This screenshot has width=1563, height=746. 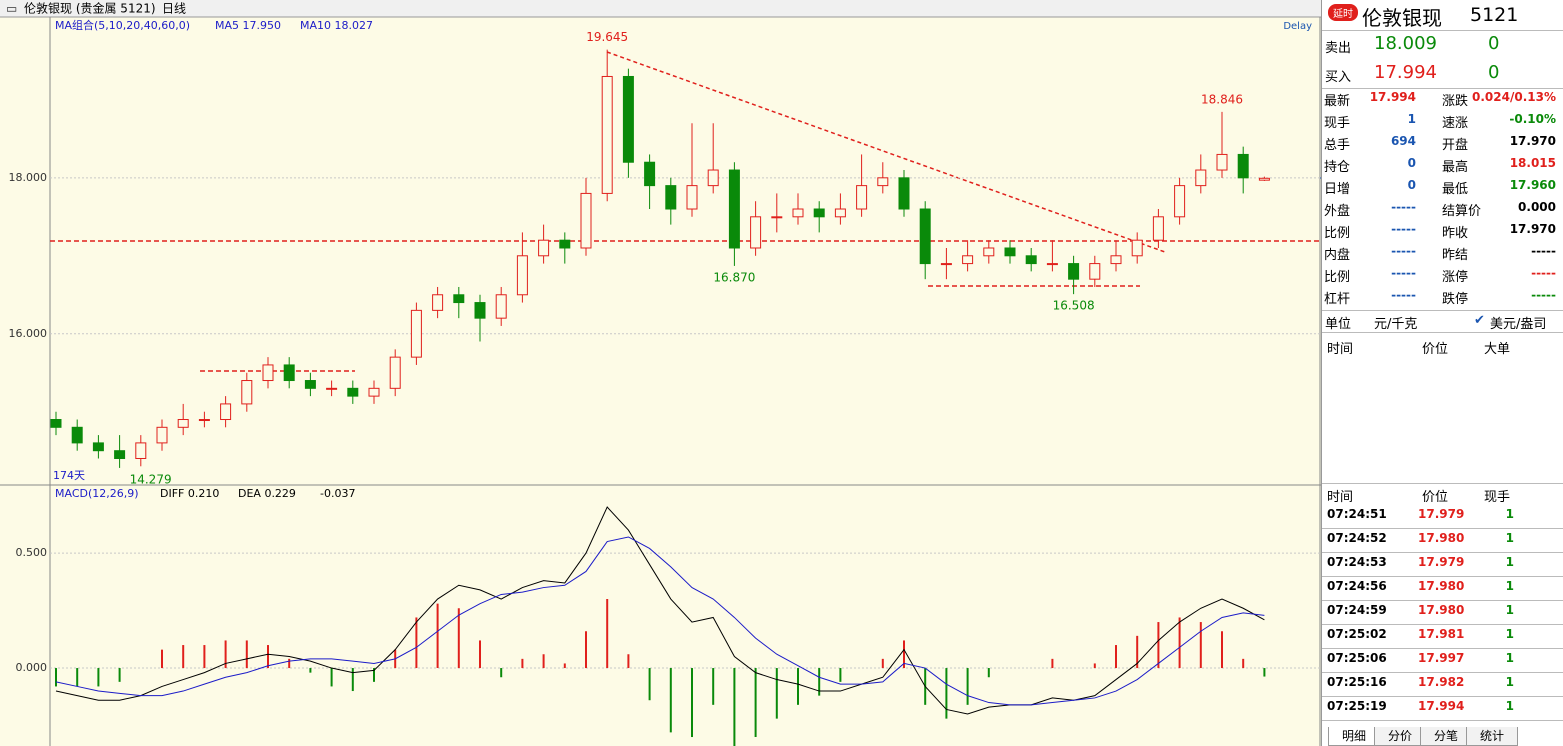 What do you see at coordinates (1497, 349) in the screenshot?
I see `column-header: 大单` at bounding box center [1497, 349].